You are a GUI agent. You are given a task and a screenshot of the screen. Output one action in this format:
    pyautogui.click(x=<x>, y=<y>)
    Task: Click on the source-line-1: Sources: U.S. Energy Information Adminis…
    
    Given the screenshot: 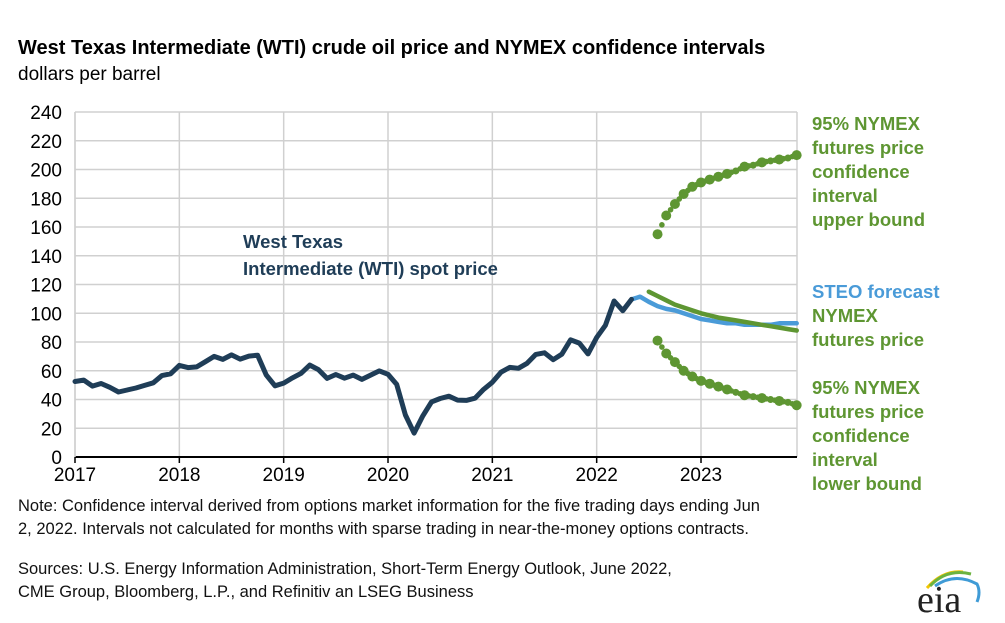 What is the action you would take?
    pyautogui.click(x=345, y=569)
    